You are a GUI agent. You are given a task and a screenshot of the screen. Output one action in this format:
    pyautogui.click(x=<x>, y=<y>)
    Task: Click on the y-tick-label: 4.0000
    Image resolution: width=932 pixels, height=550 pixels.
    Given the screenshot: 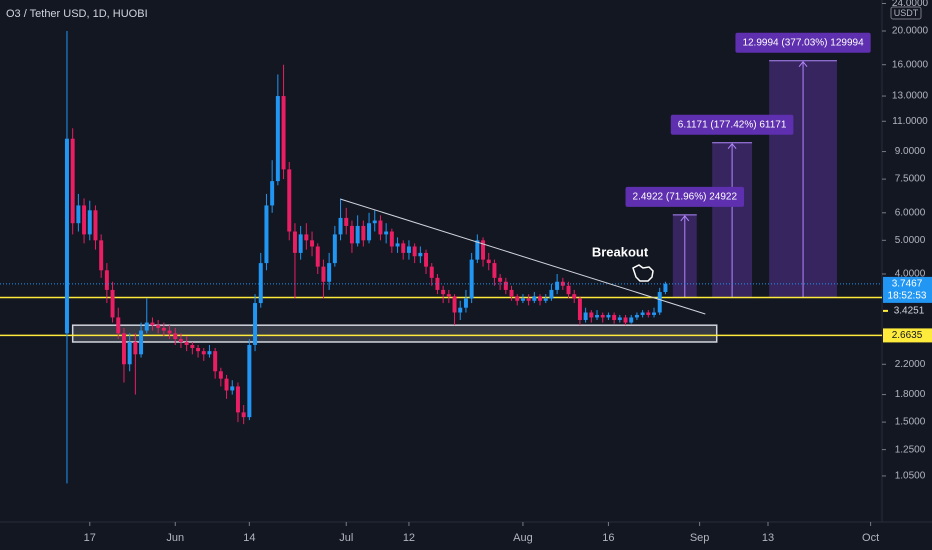 What is the action you would take?
    pyautogui.click(x=910, y=274)
    